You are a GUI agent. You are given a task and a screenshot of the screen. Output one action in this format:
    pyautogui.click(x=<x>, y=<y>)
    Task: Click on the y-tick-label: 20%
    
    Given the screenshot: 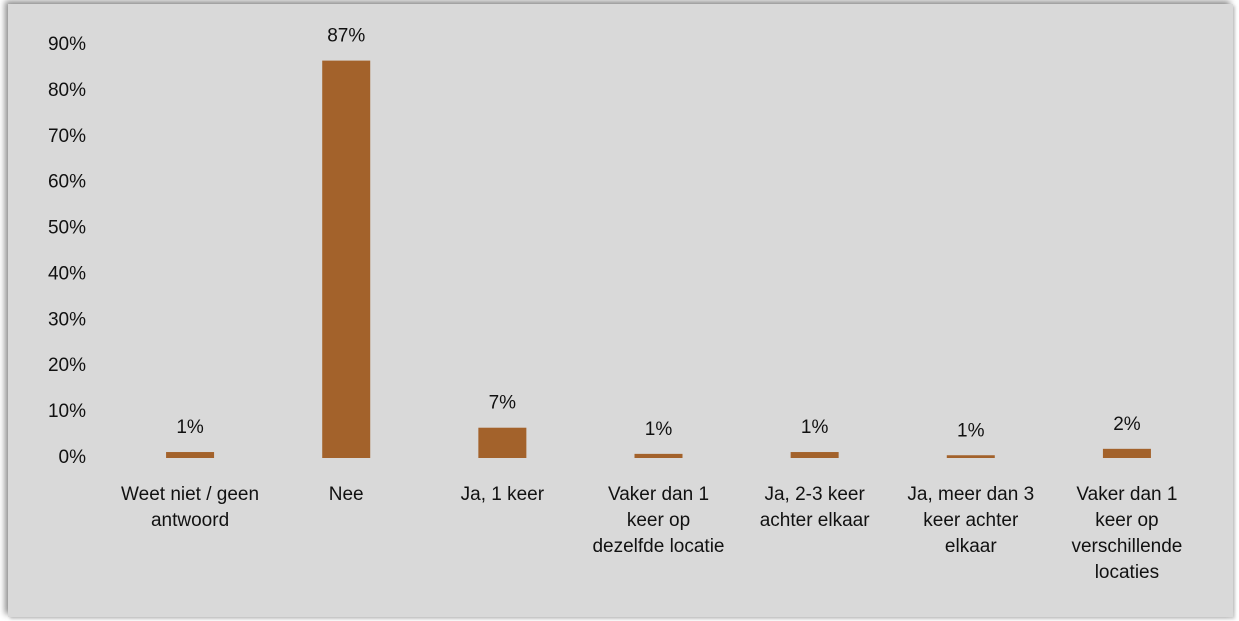 What is the action you would take?
    pyautogui.click(x=67, y=365)
    